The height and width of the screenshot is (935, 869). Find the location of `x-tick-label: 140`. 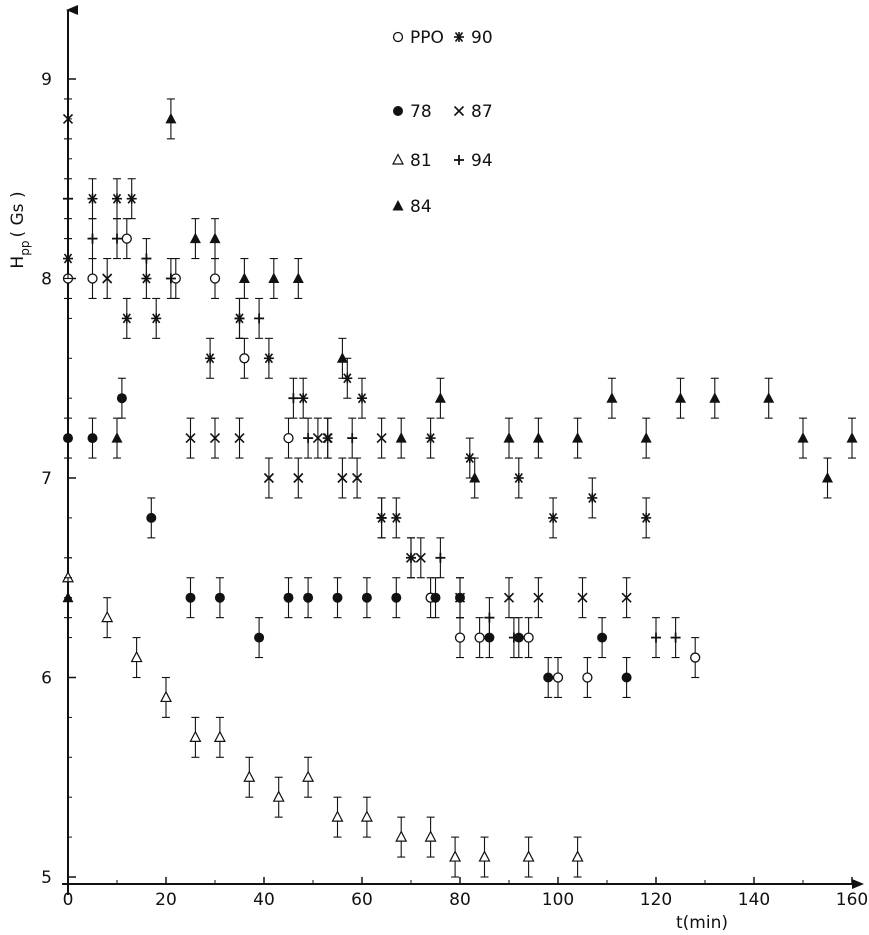

x-tick-label: 140 is located at coordinates (754, 900).